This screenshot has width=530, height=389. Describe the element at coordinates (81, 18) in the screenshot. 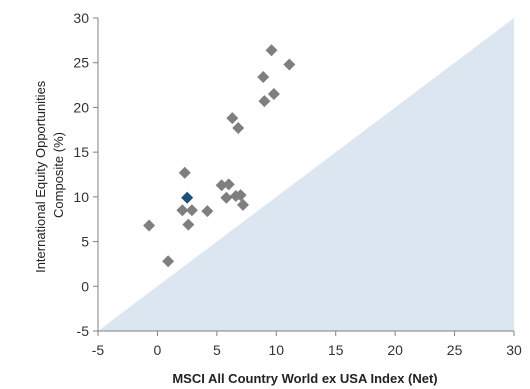

I see `y-tick-label: 30` at that location.